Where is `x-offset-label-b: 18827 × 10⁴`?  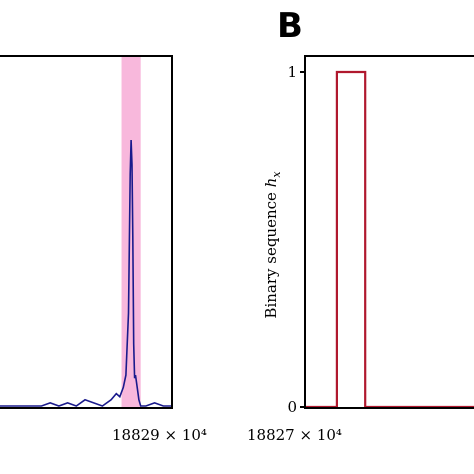
x-offset-label-b: 18827 × 10⁴ is located at coordinates (294, 435).